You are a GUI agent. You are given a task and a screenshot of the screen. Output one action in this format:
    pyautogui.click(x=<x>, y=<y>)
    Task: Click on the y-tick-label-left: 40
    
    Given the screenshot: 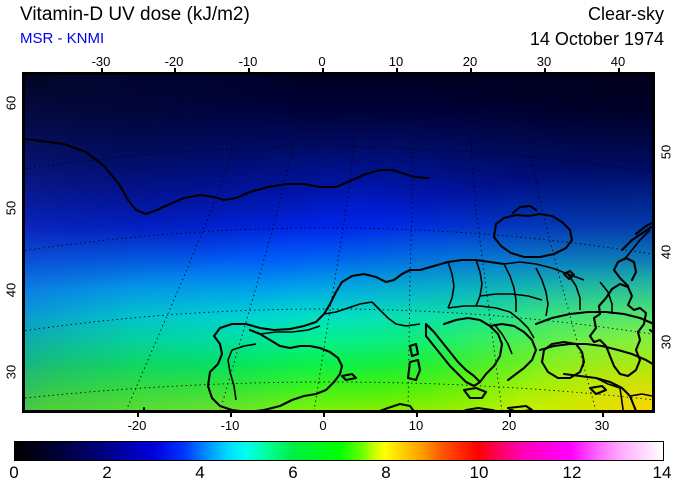 What is the action you would take?
    pyautogui.click(x=11, y=290)
    